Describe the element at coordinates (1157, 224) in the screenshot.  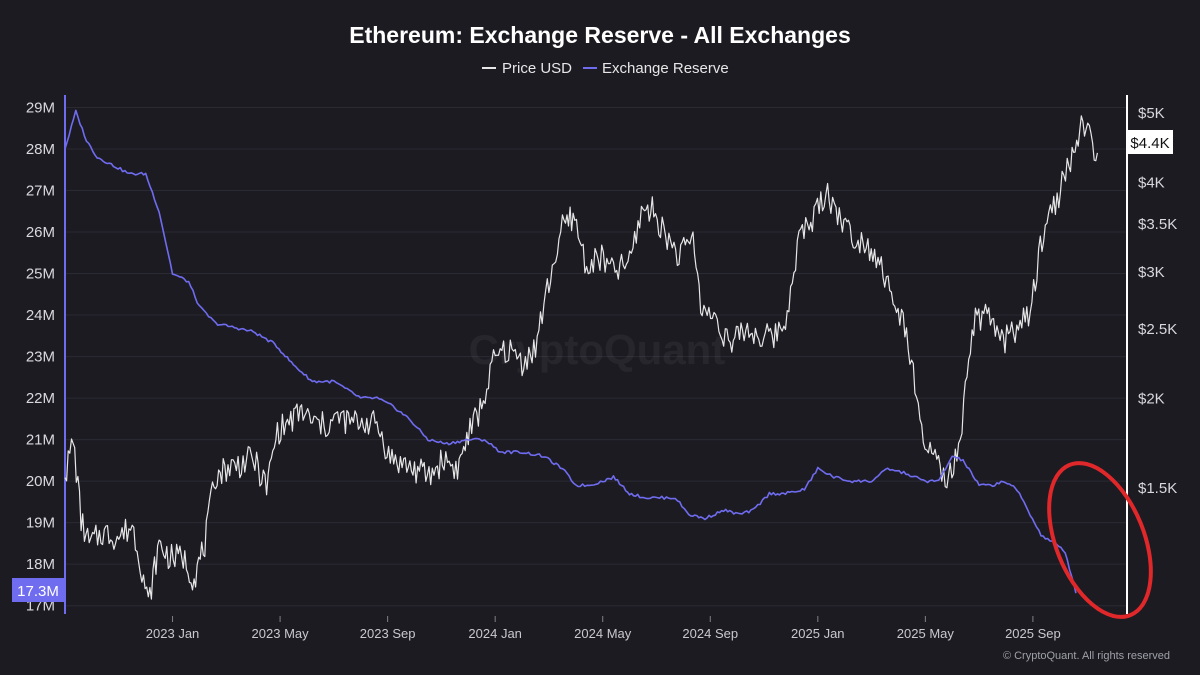
I see `right-tick-label: $3.5K` at that location.